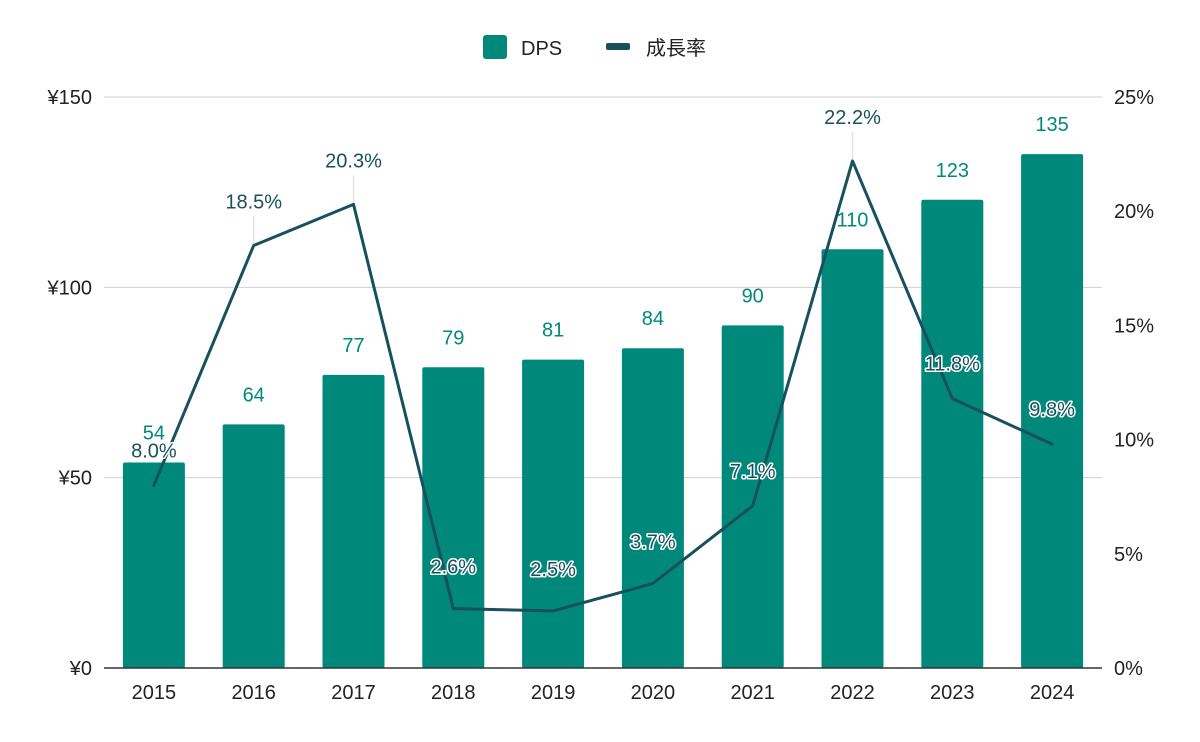 Image resolution: width=1200 pixels, height=742 pixels. Describe the element at coordinates (254, 395) in the screenshot. I see `dps-value-label: 64` at that location.